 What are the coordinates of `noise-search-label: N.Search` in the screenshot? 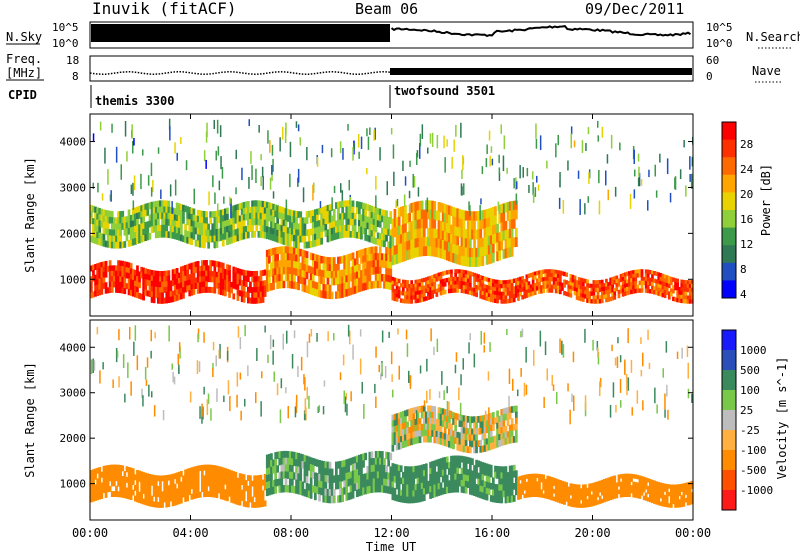 It's located at (773, 37).